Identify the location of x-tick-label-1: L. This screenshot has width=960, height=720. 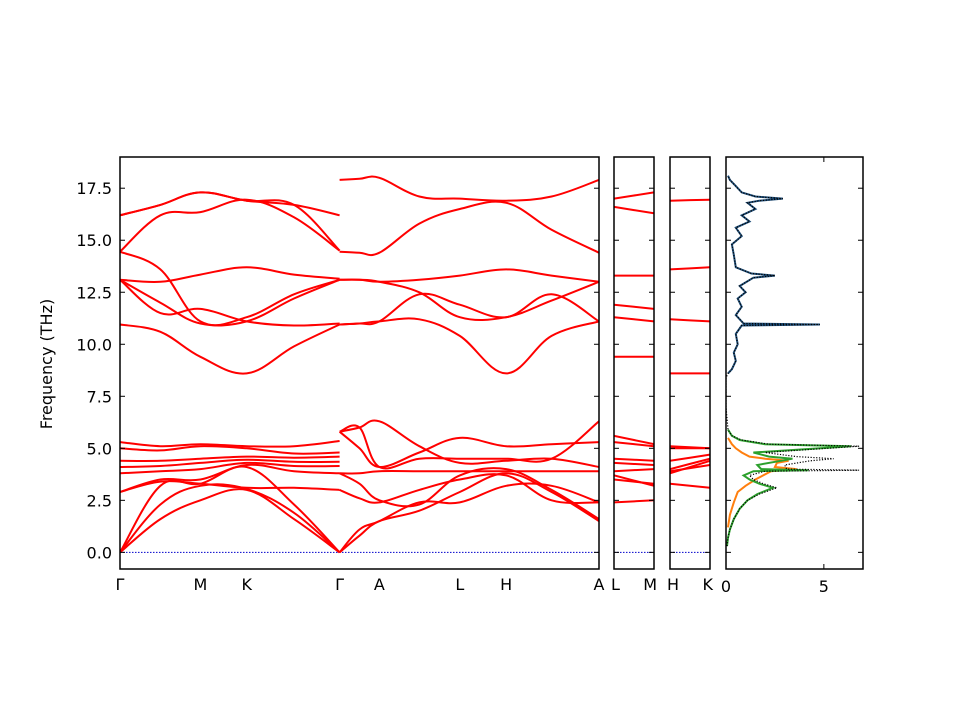
(615, 584).